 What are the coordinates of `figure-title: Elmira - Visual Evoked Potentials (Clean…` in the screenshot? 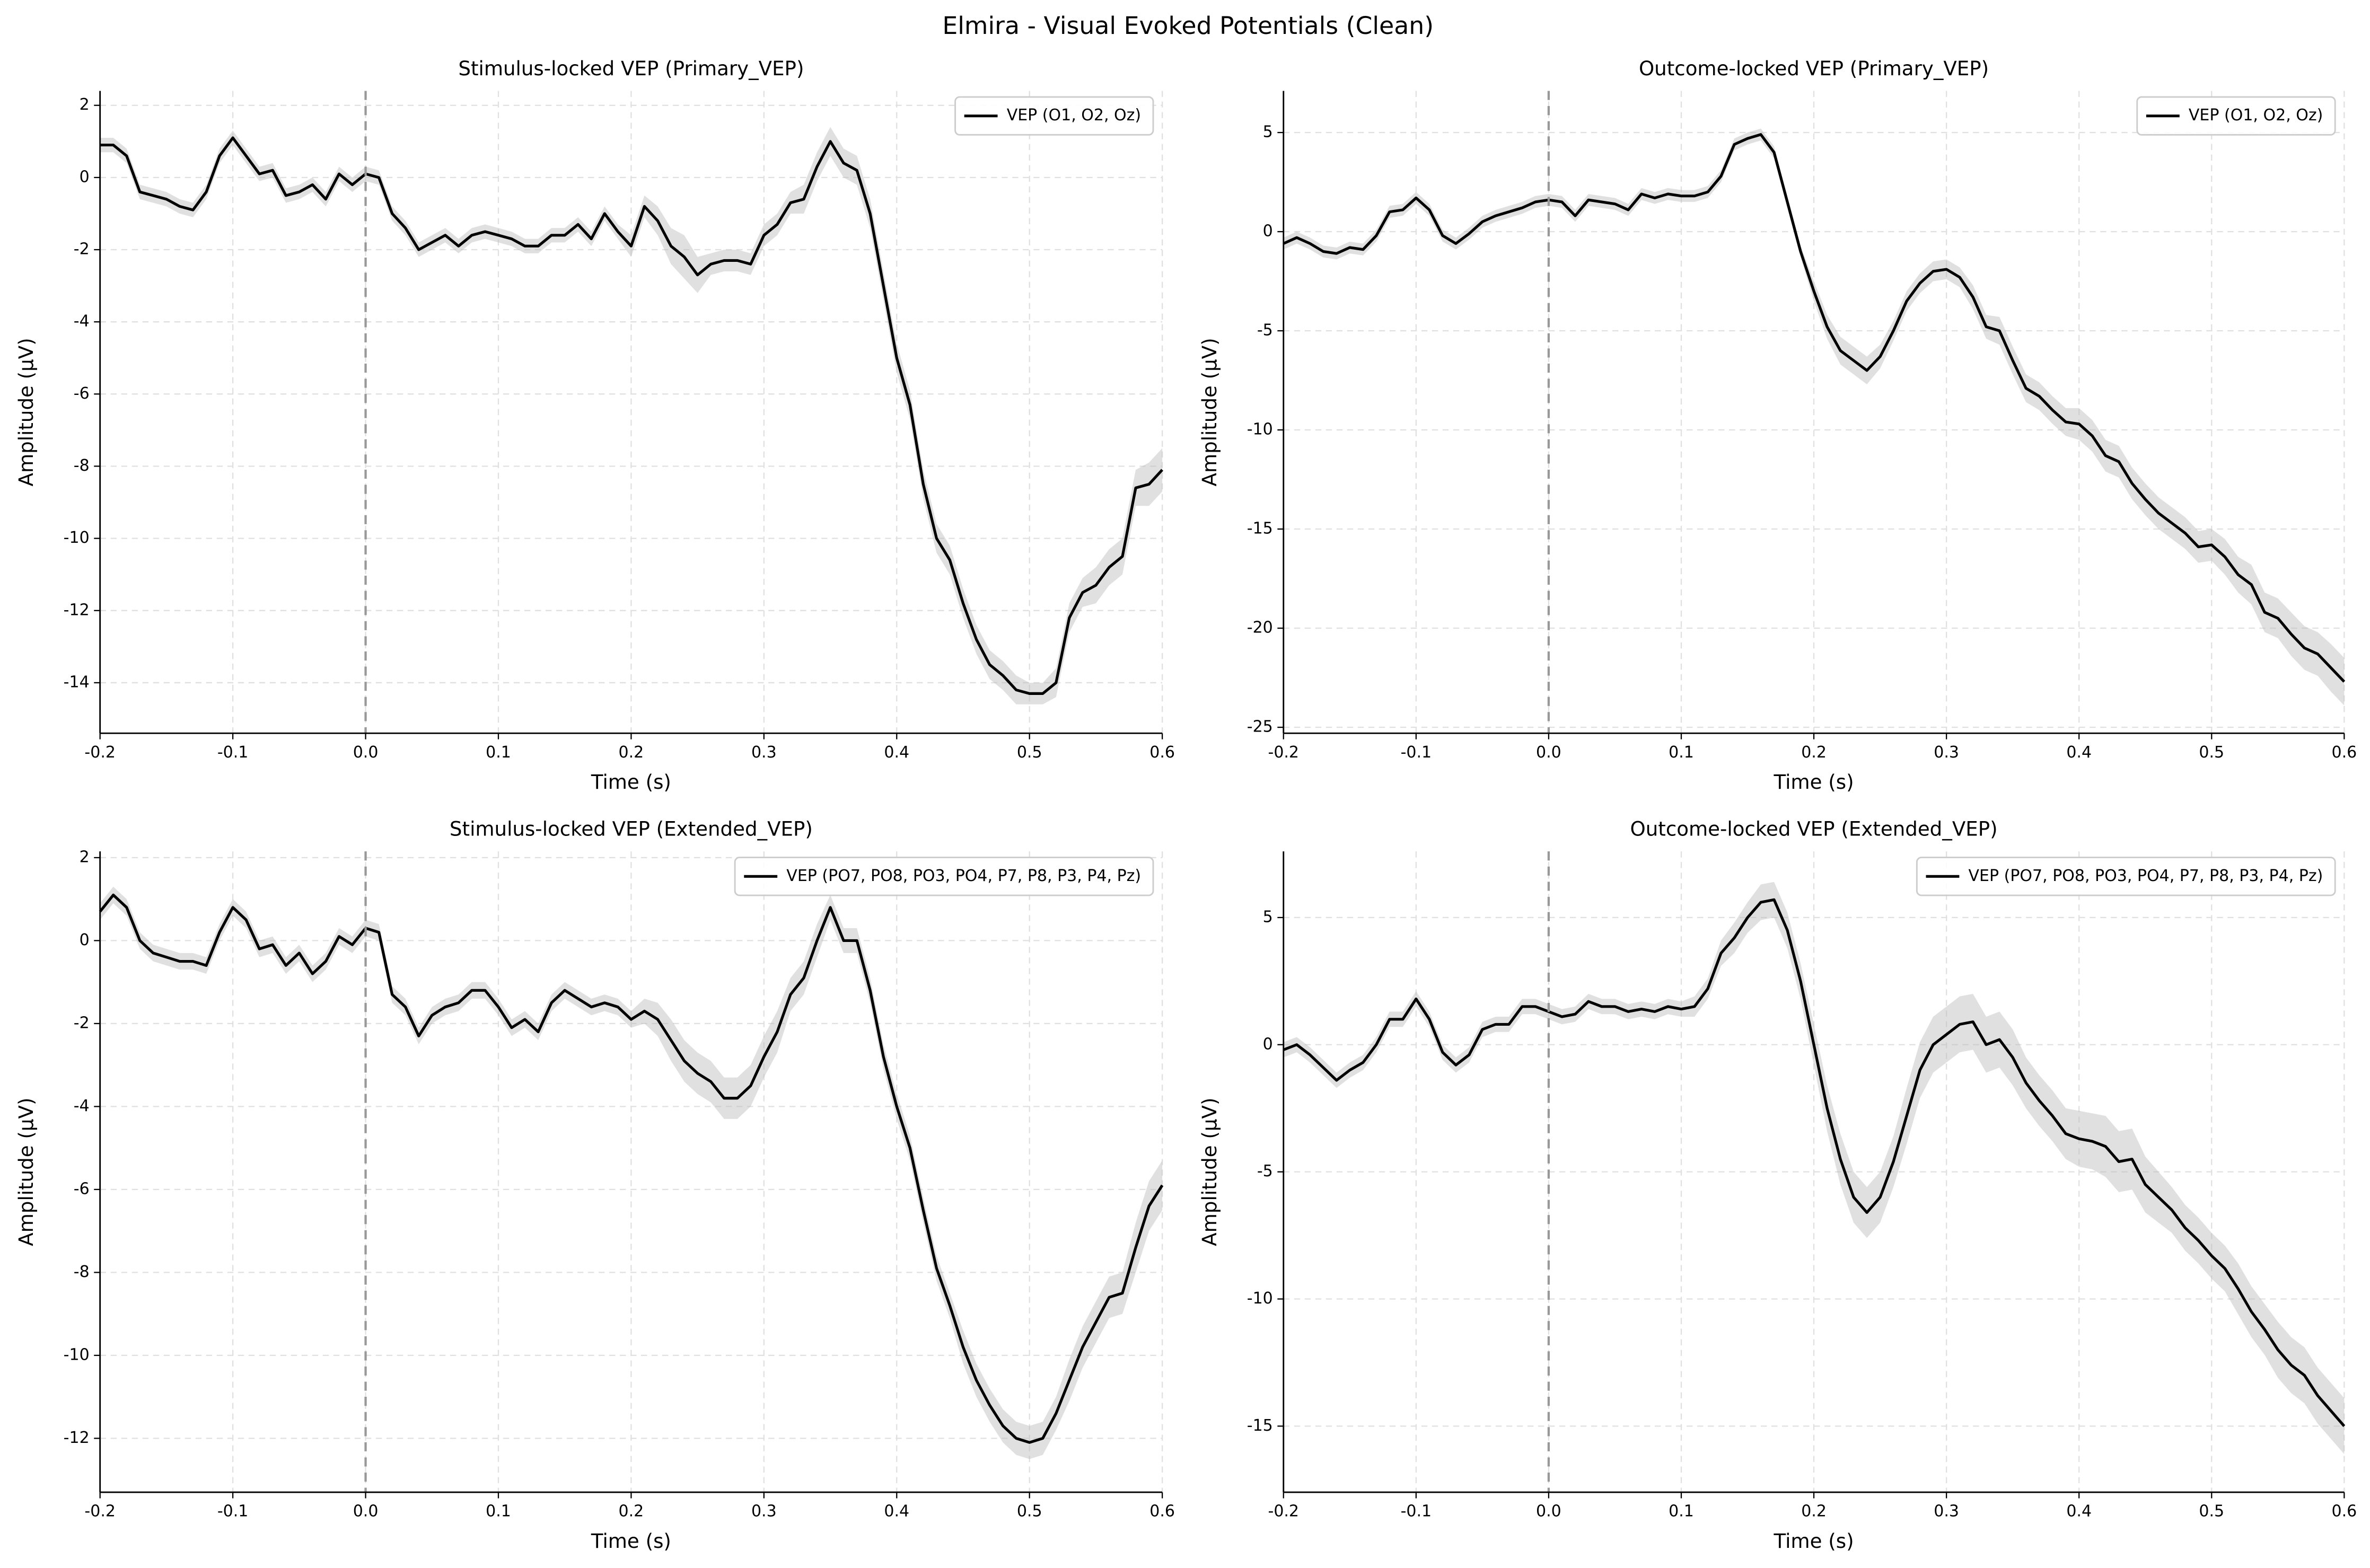 It's located at (1188, 26).